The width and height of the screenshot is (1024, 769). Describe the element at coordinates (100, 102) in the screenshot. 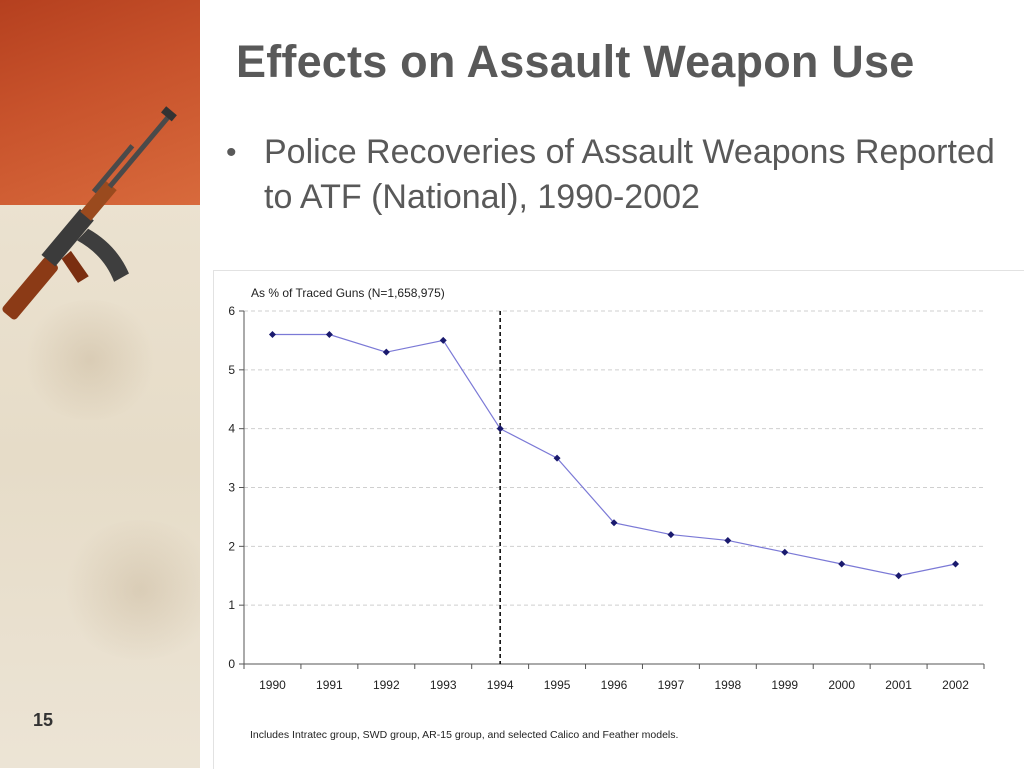

I see `red-background-band` at that location.